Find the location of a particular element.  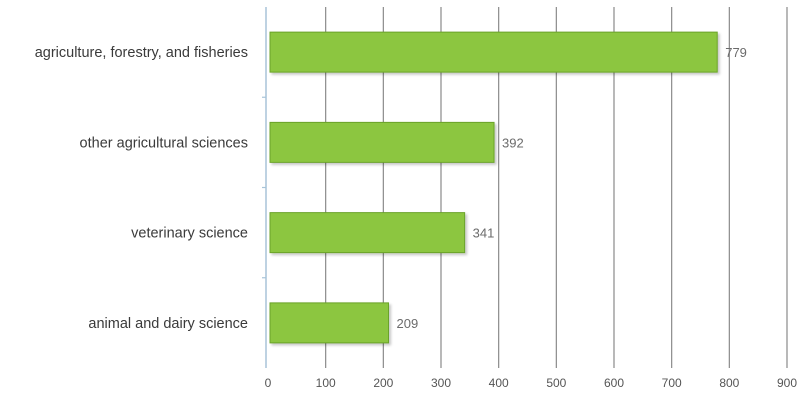

x-tick-label: 300 is located at coordinates (441, 383).